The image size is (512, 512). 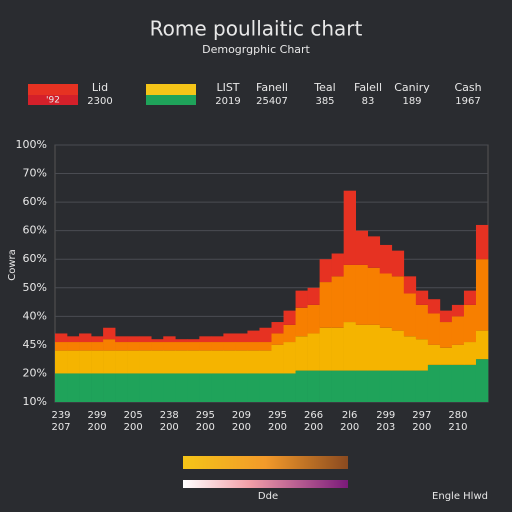 What do you see at coordinates (35, 344) in the screenshot?
I see `y-tick-label: 45%` at bounding box center [35, 344].